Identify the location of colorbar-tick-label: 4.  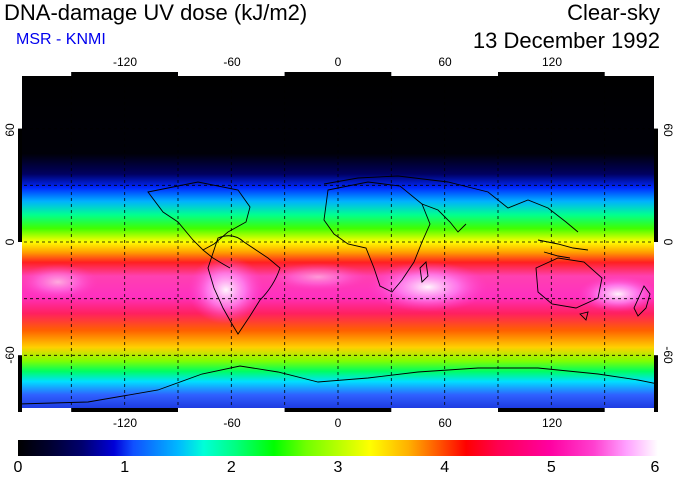
(445, 467).